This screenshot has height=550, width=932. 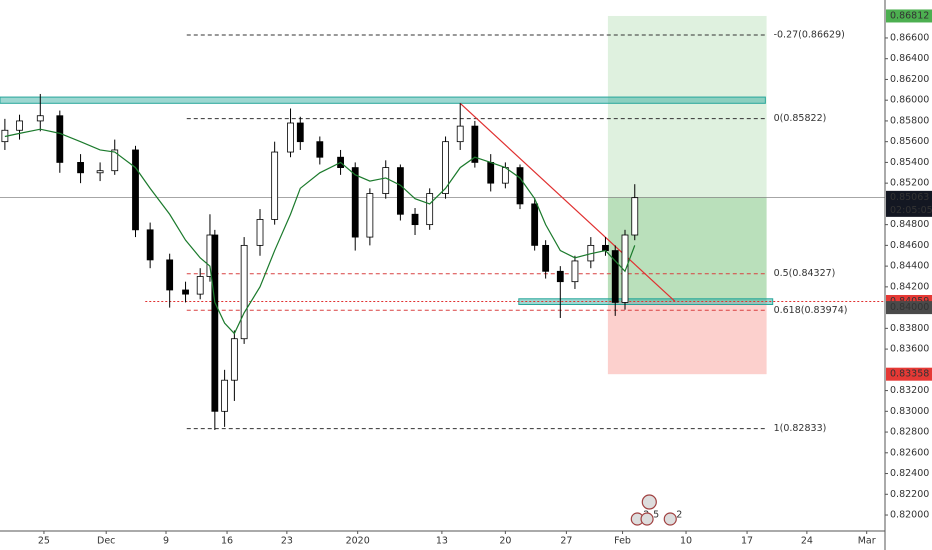 What do you see at coordinates (106, 541) in the screenshot?
I see `x-tick-label: Dec` at bounding box center [106, 541].